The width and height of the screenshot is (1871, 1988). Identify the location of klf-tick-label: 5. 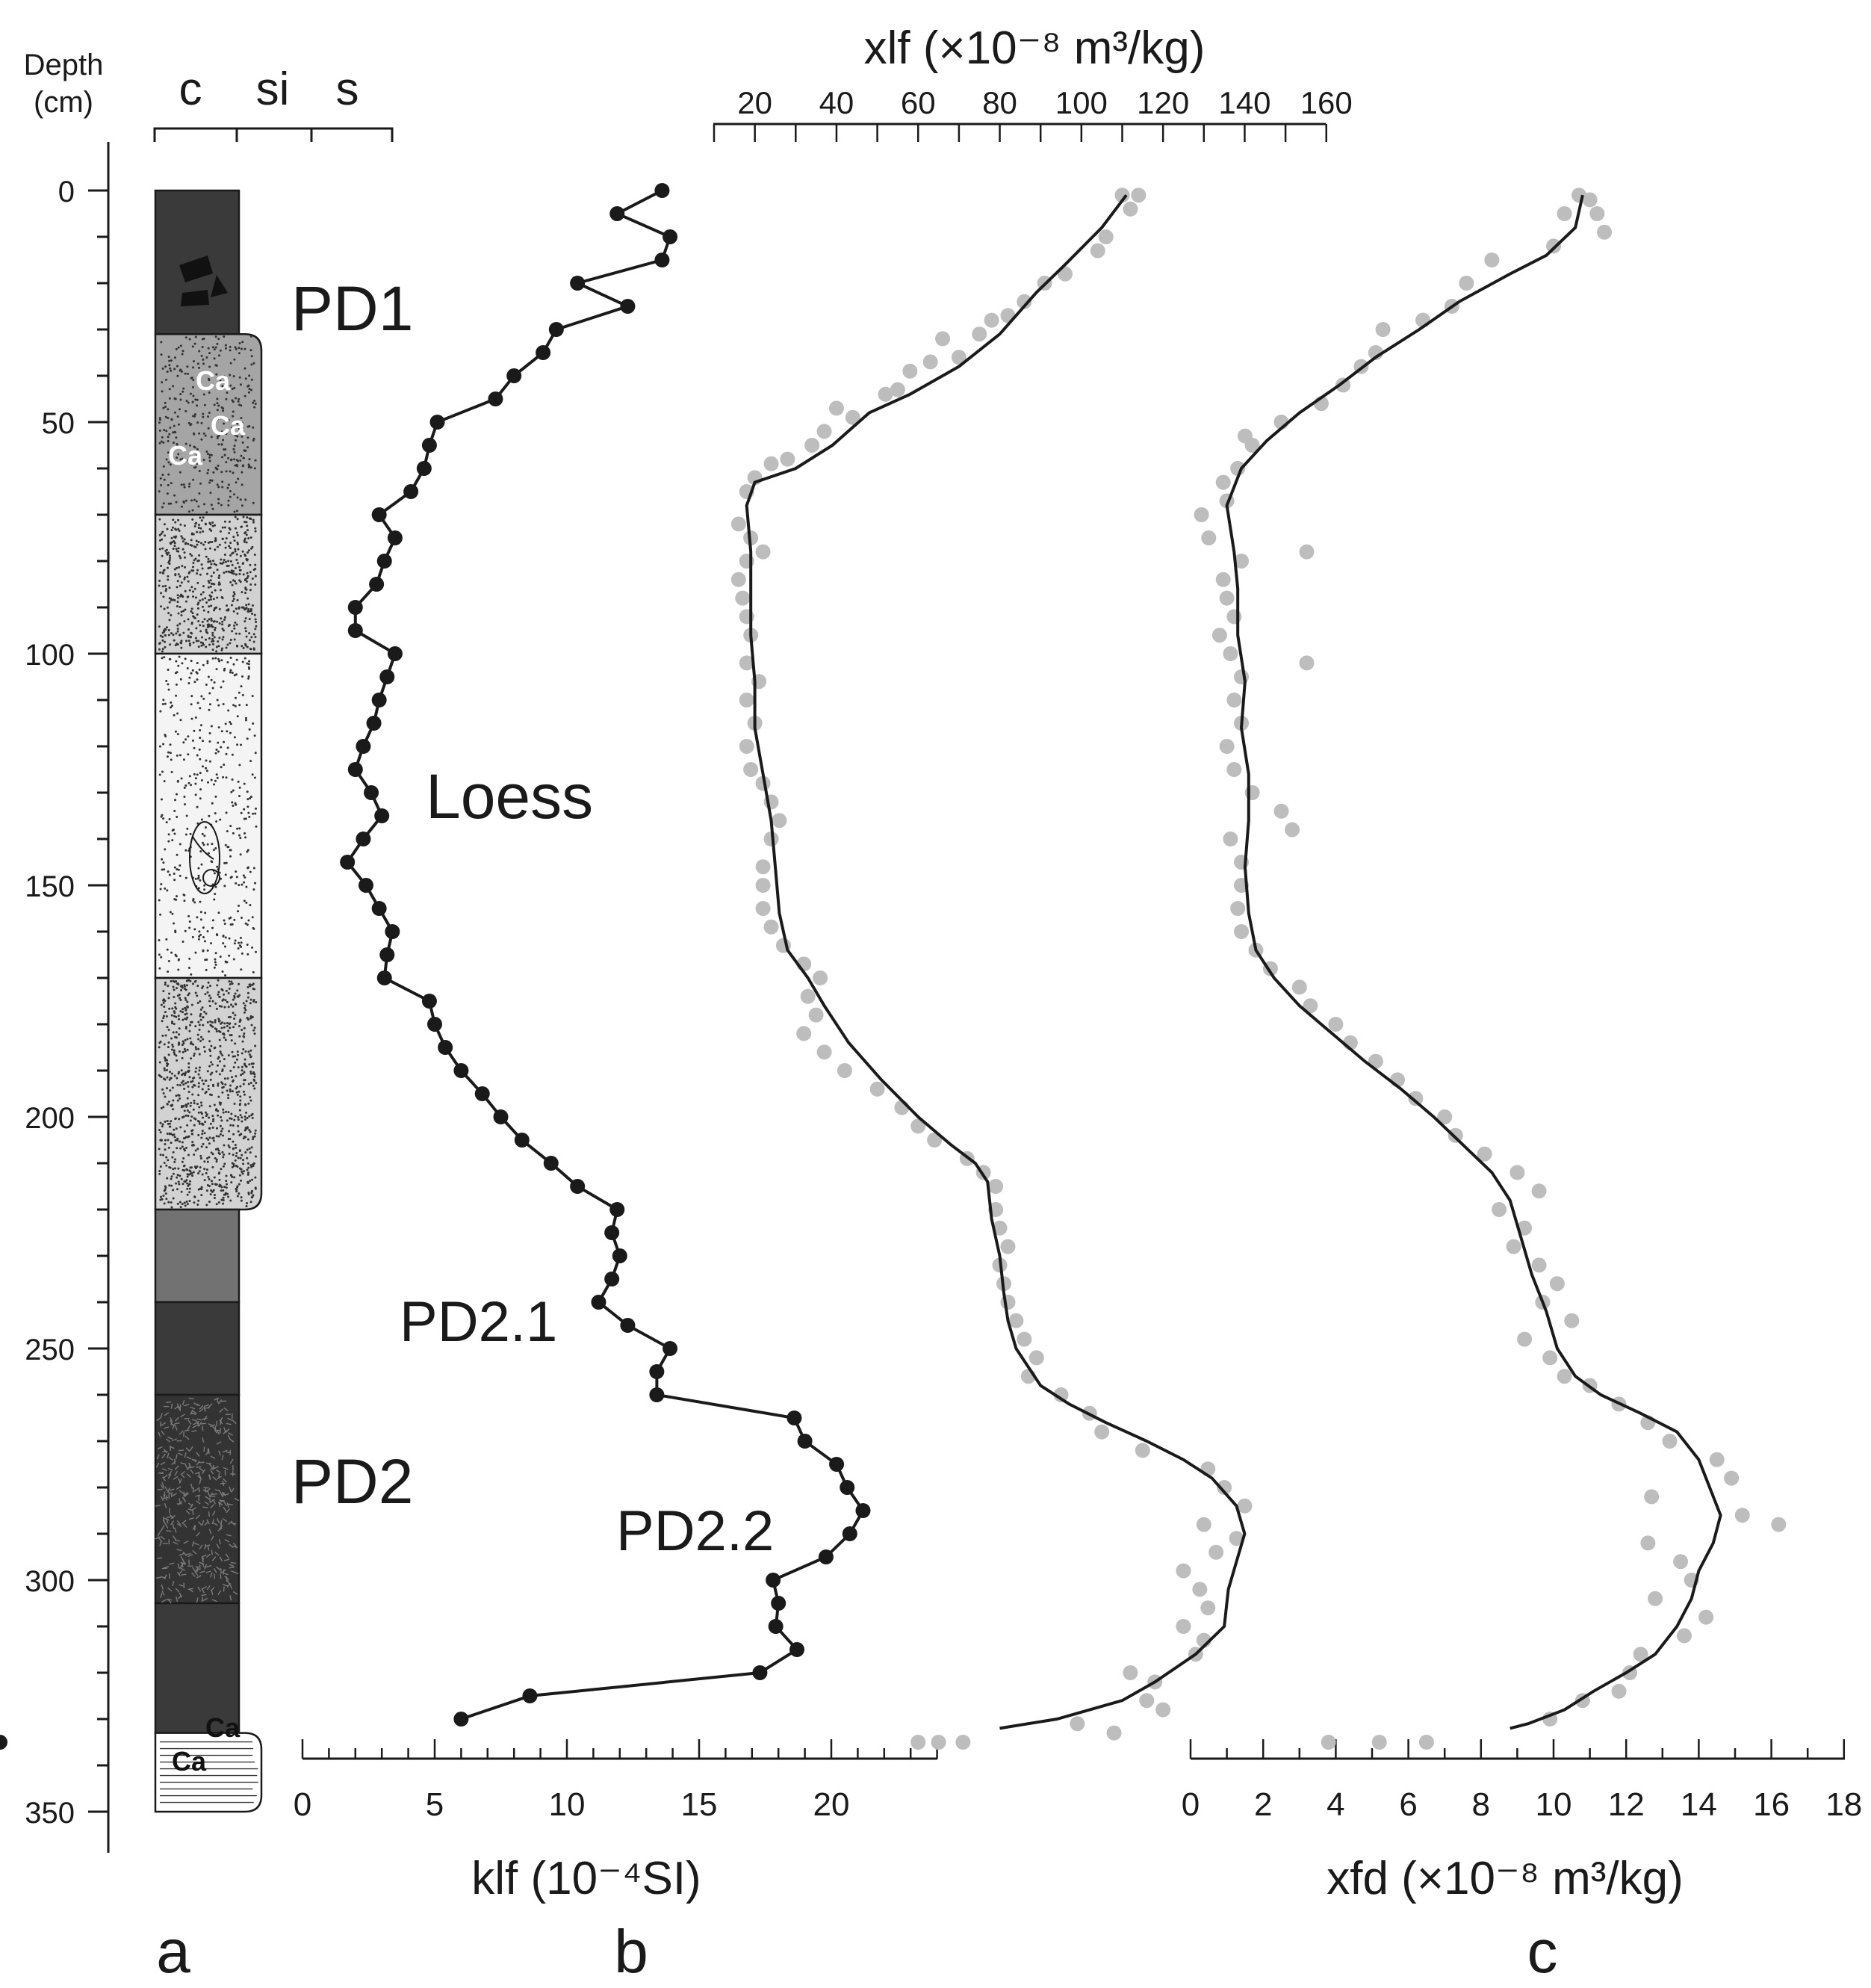
(435, 1804).